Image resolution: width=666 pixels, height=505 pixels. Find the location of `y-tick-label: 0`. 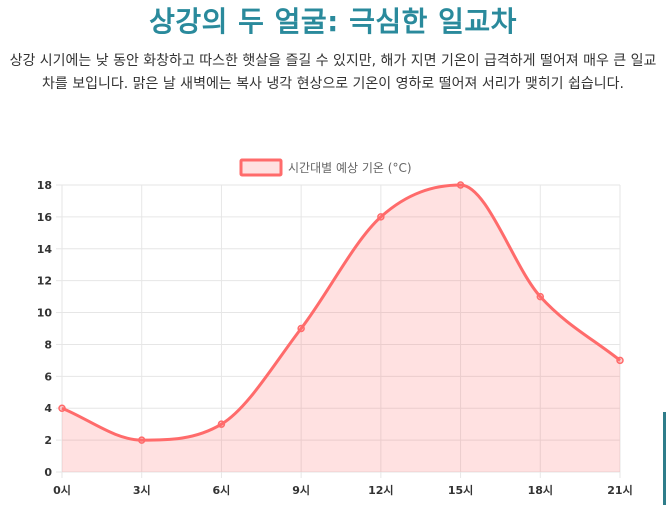

y-tick-label: 0 is located at coordinates (48, 472).